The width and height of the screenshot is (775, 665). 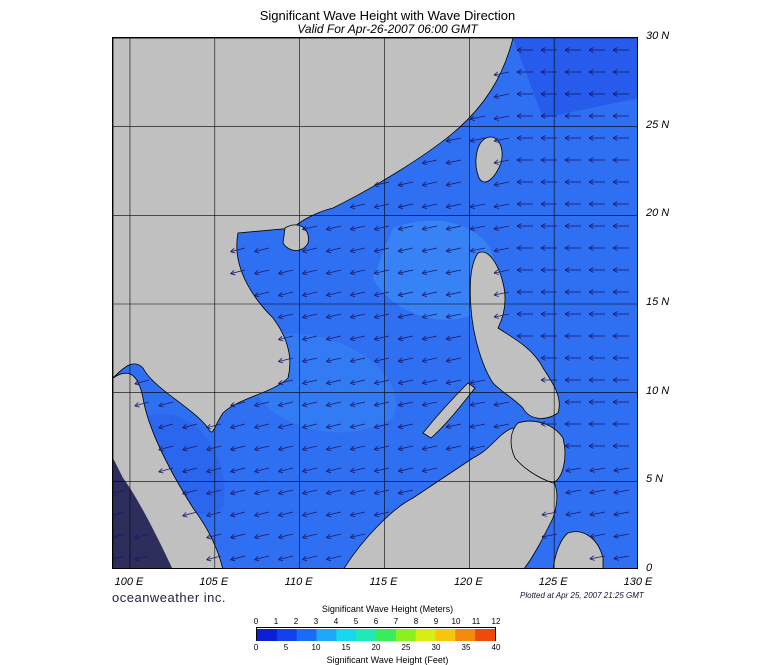 I want to click on meter-tick-label: 5, so click(x=356, y=621).